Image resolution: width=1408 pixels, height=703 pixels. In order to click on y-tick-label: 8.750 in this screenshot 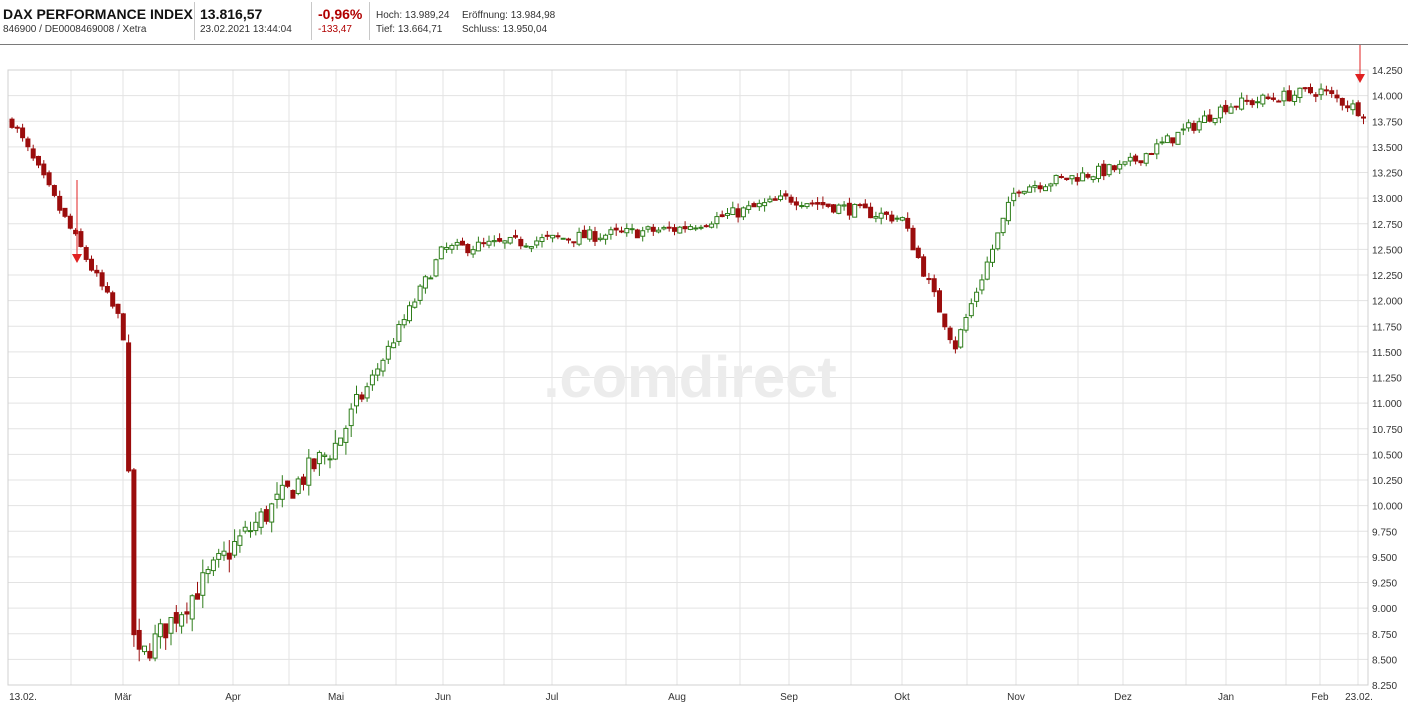, I will do `click(1384, 635)`.